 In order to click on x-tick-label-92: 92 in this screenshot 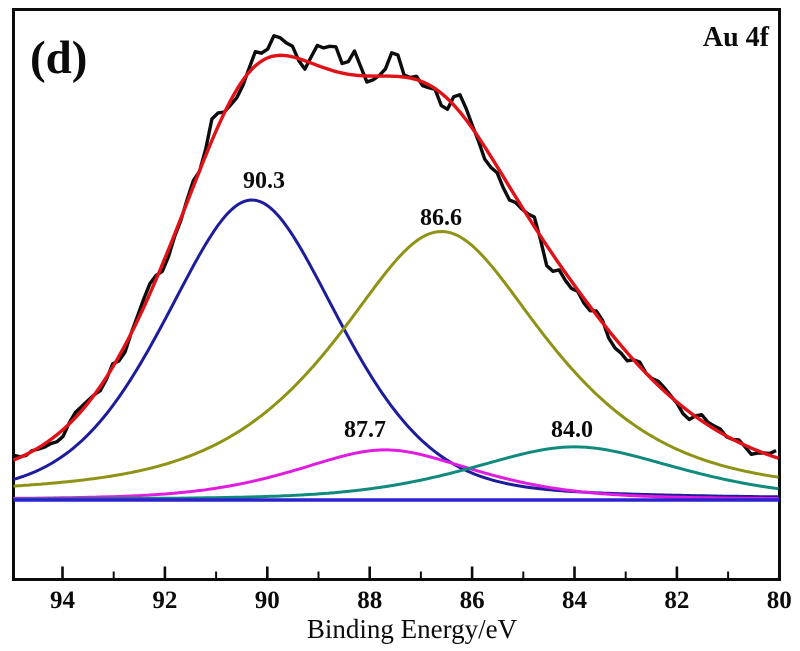, I will do `click(164, 600)`.